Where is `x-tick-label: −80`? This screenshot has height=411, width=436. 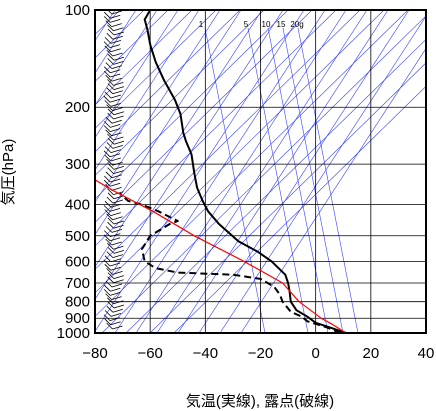 x-tick-label: −80 is located at coordinates (94, 353).